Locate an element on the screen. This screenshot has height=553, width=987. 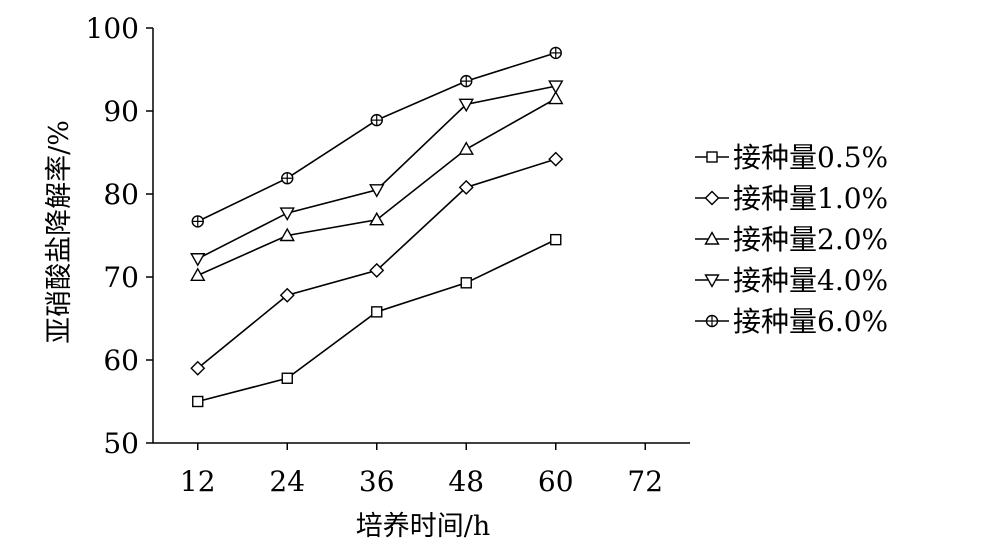
legend: 接种量0.5% 接种量1.0% 接种量2.0% 接种量4.0% 接种量6.0% is located at coordinates (791, 239).